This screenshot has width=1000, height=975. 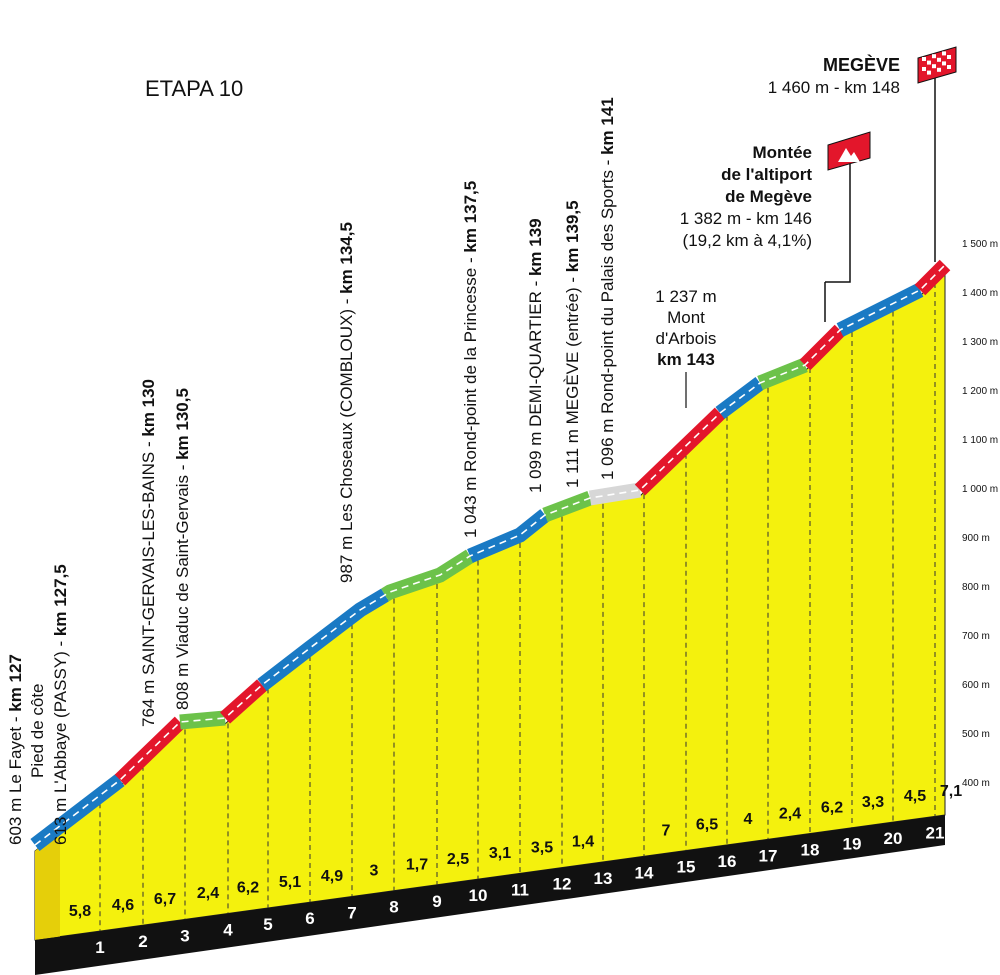 I want to click on km-marker: 9, so click(x=436, y=901).